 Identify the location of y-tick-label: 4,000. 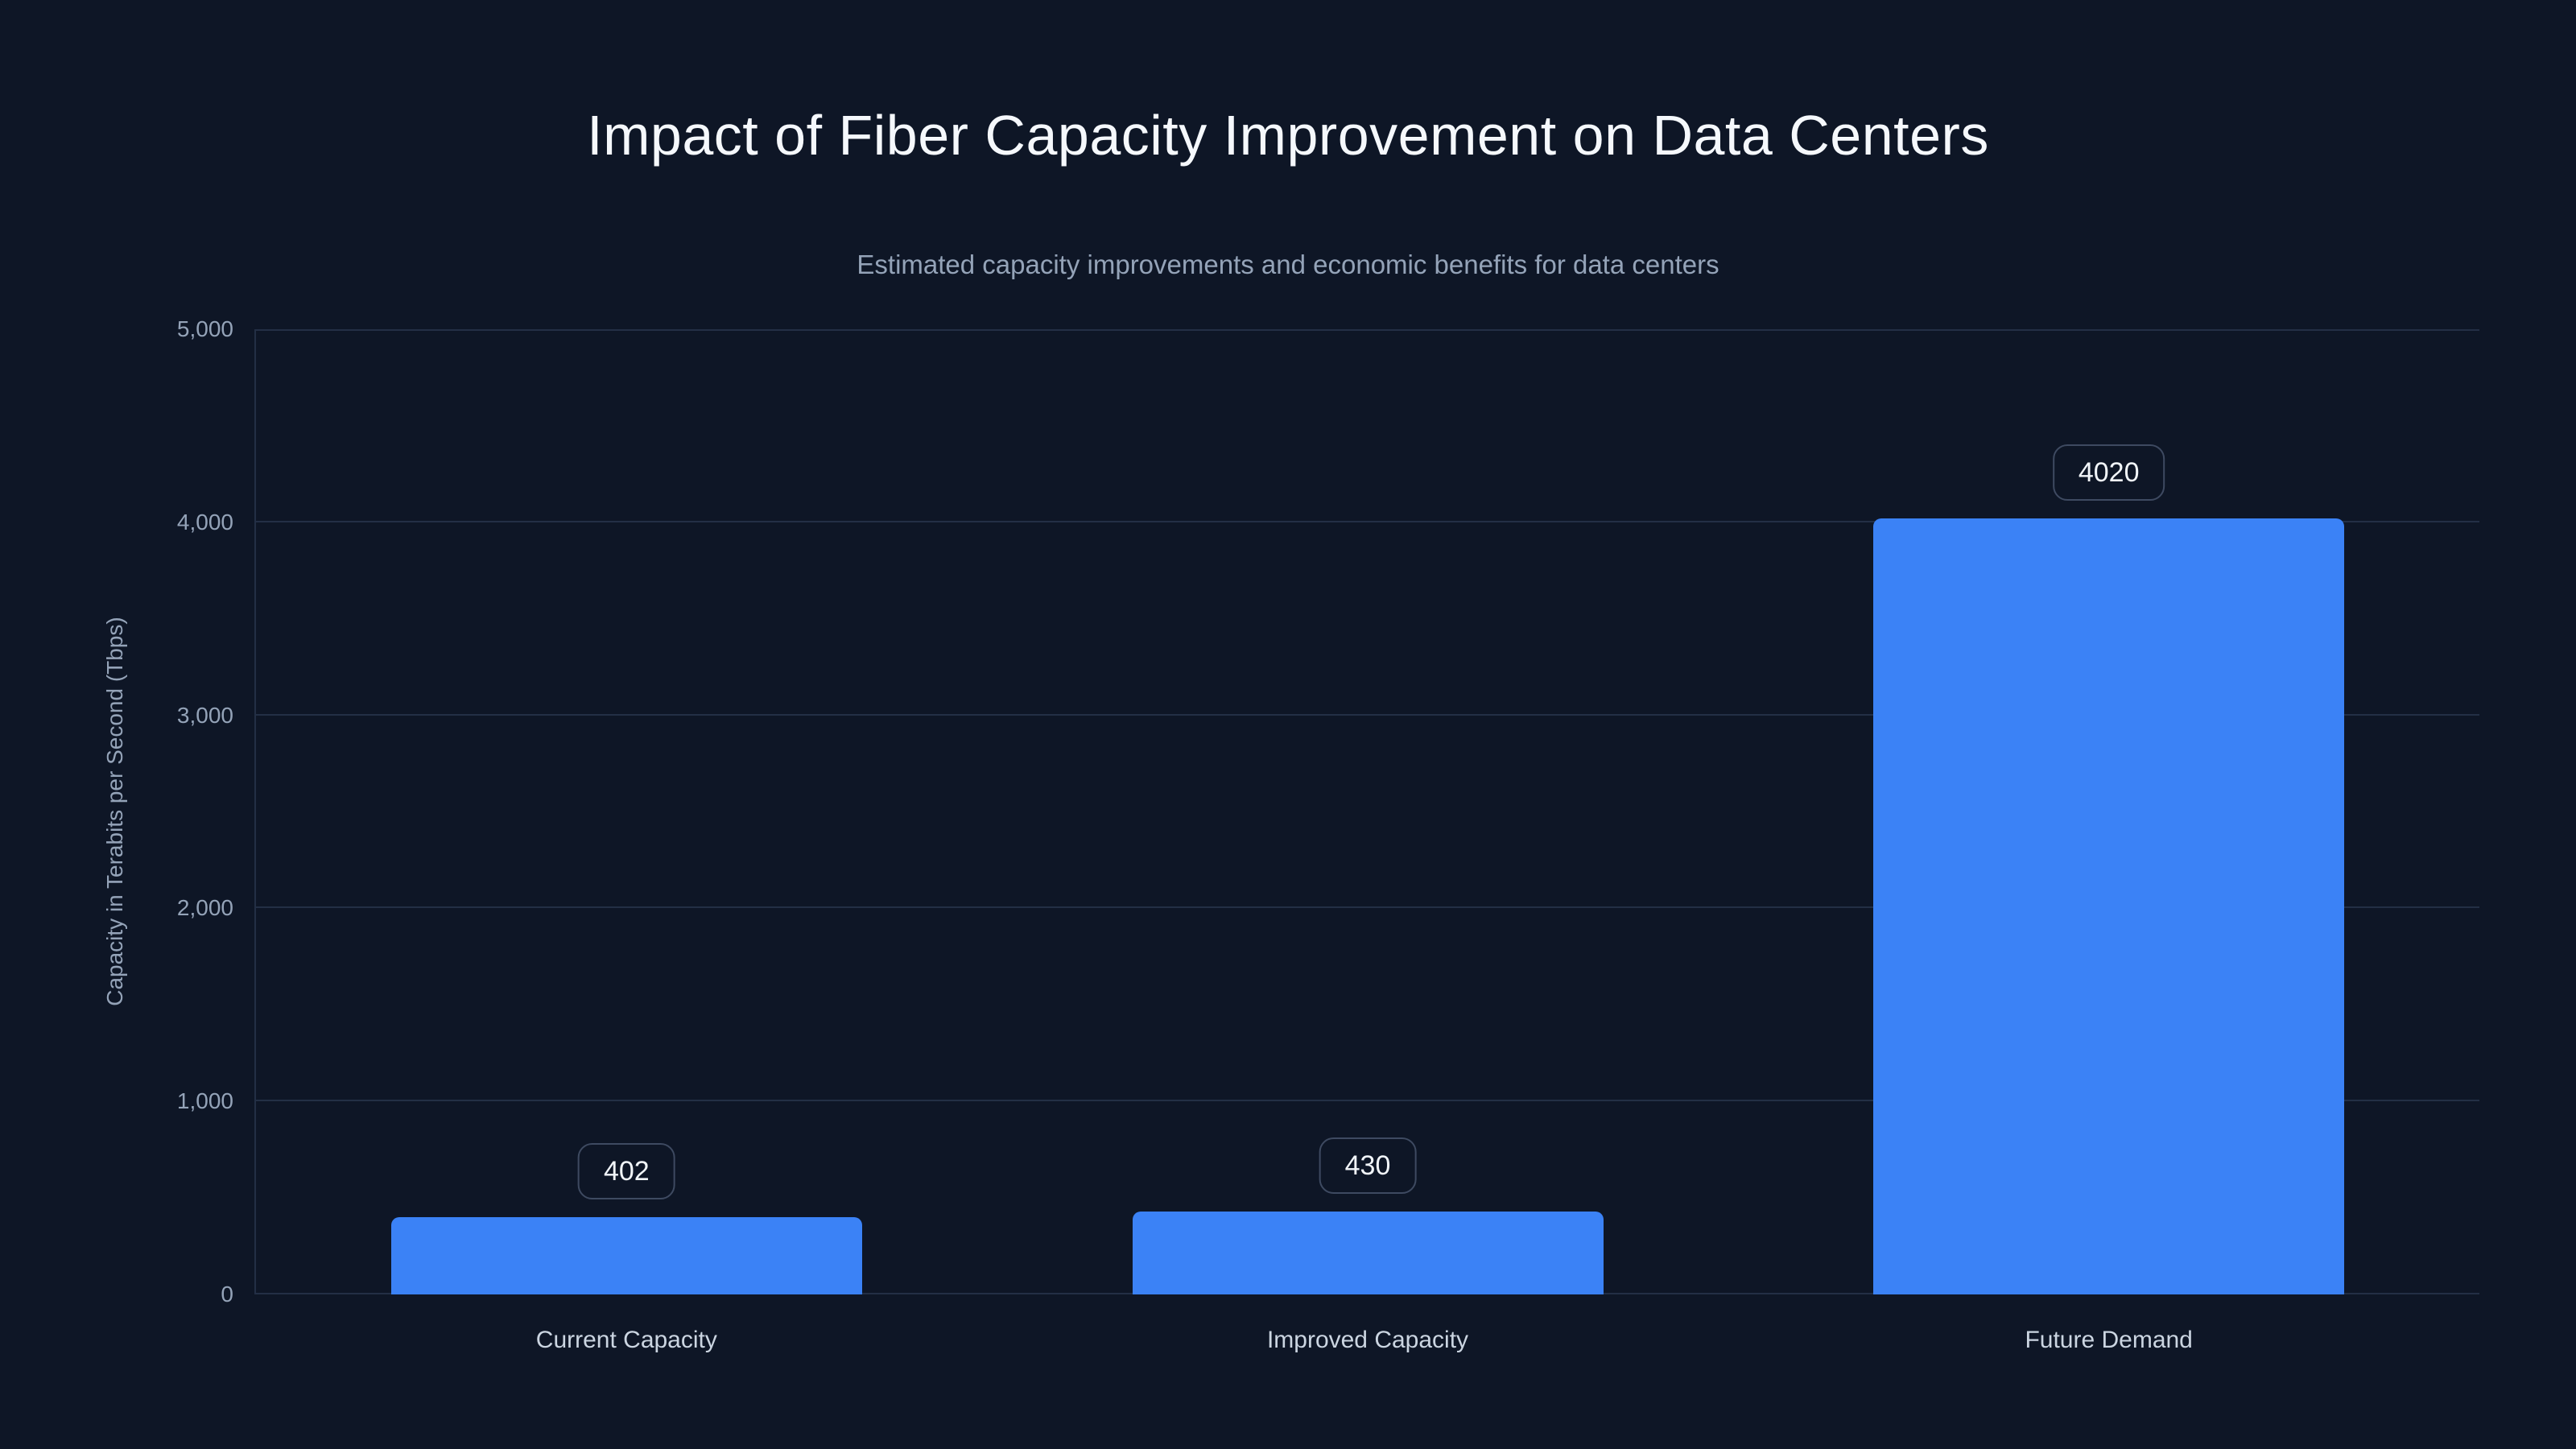
(204, 522).